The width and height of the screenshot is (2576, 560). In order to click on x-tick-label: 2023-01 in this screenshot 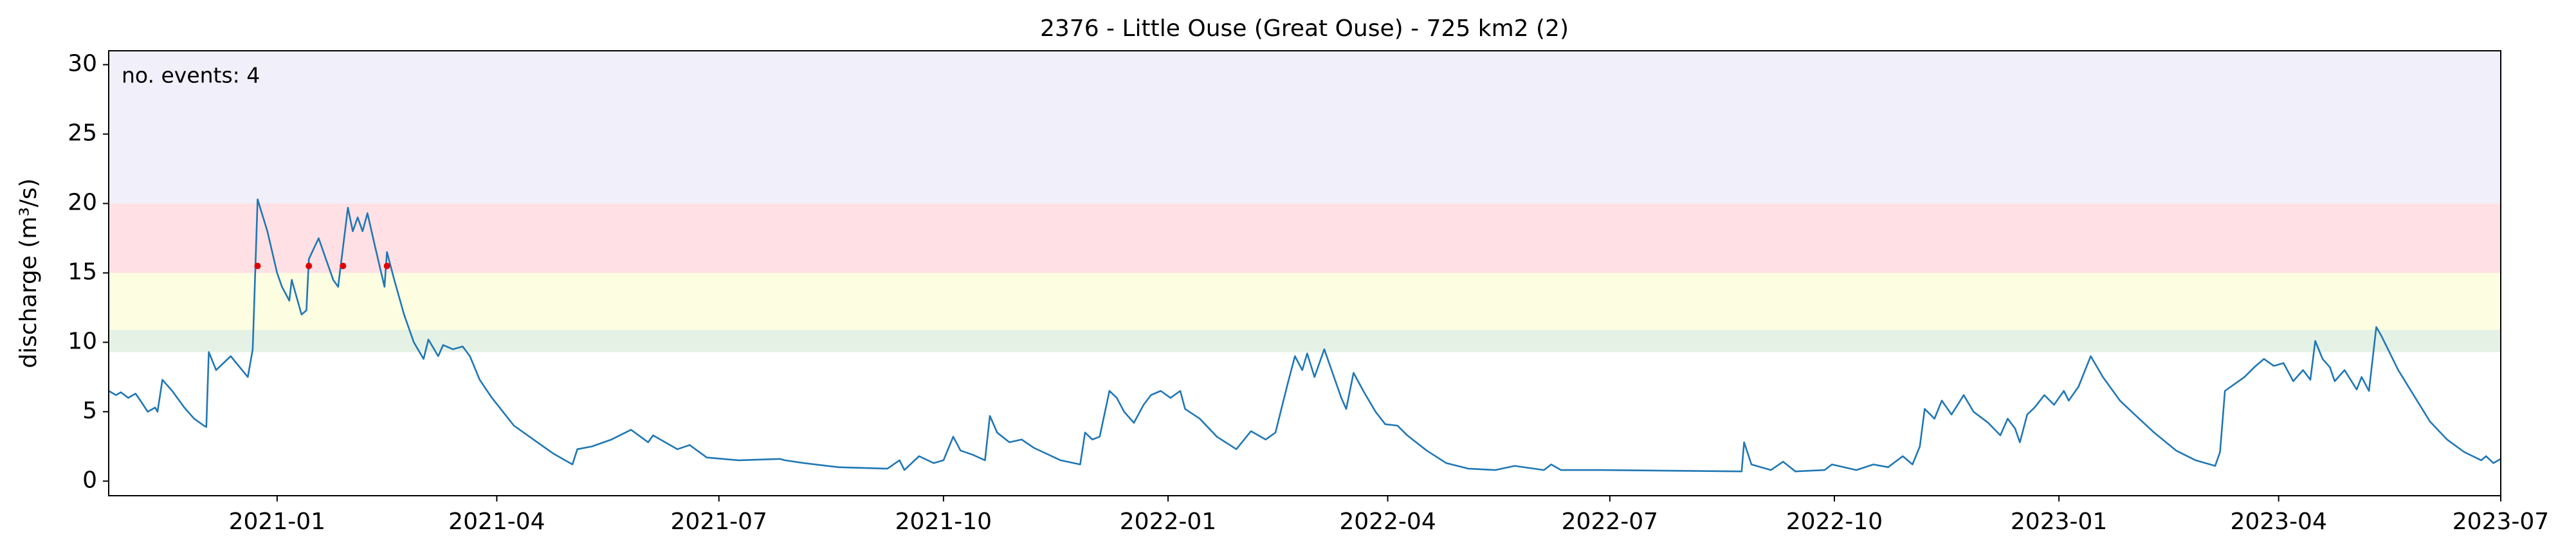, I will do `click(2059, 522)`.